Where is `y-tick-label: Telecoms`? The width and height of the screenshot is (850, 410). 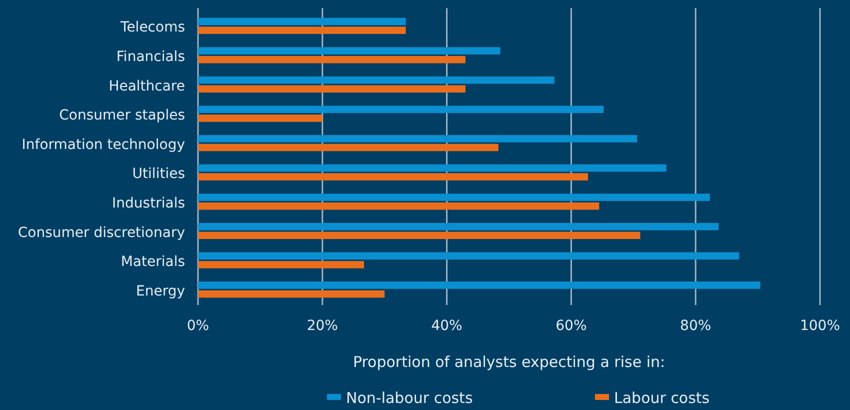
y-tick-label: Telecoms is located at coordinates (152, 28).